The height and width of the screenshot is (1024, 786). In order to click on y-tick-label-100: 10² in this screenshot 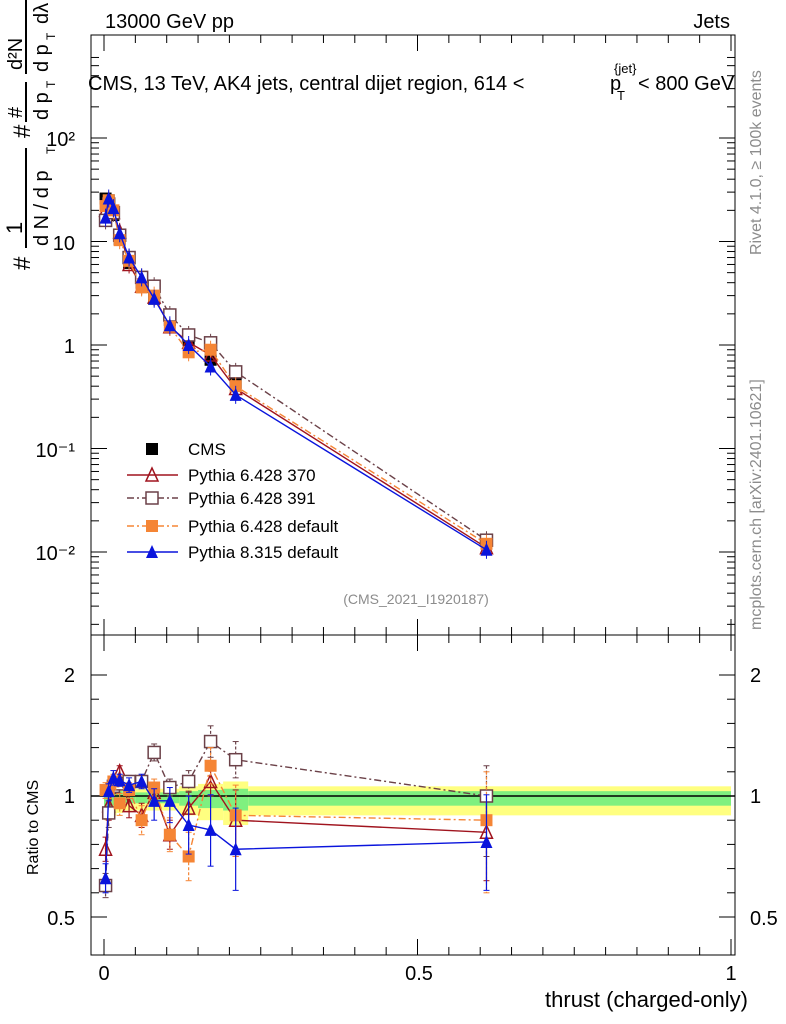, I will do `click(60, 140)`.